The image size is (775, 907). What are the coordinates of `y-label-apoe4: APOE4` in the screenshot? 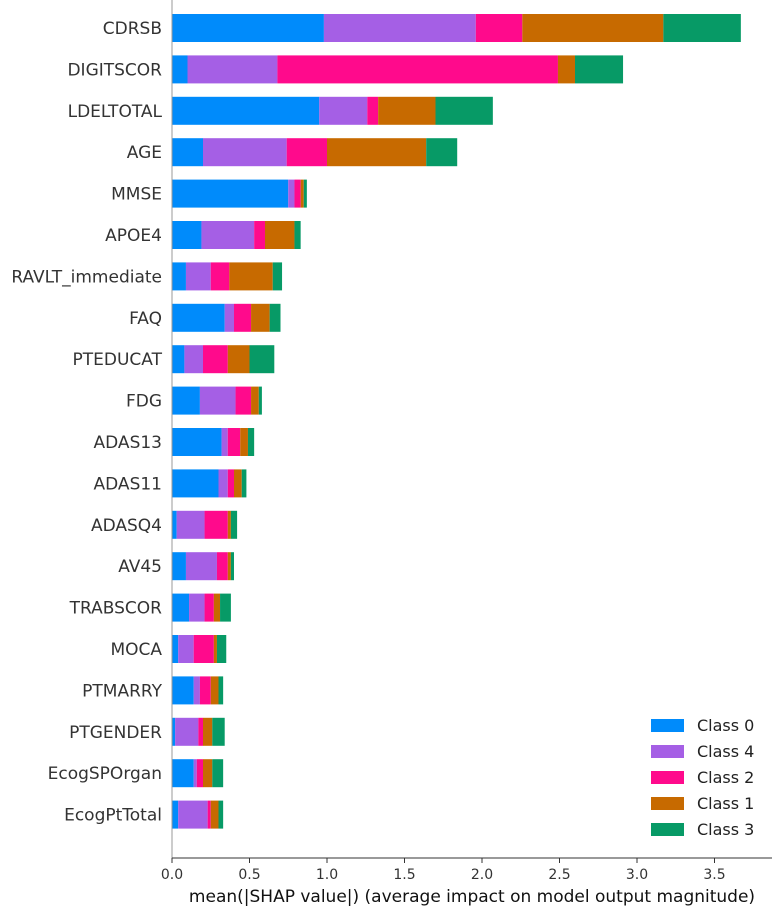 It's located at (133, 236).